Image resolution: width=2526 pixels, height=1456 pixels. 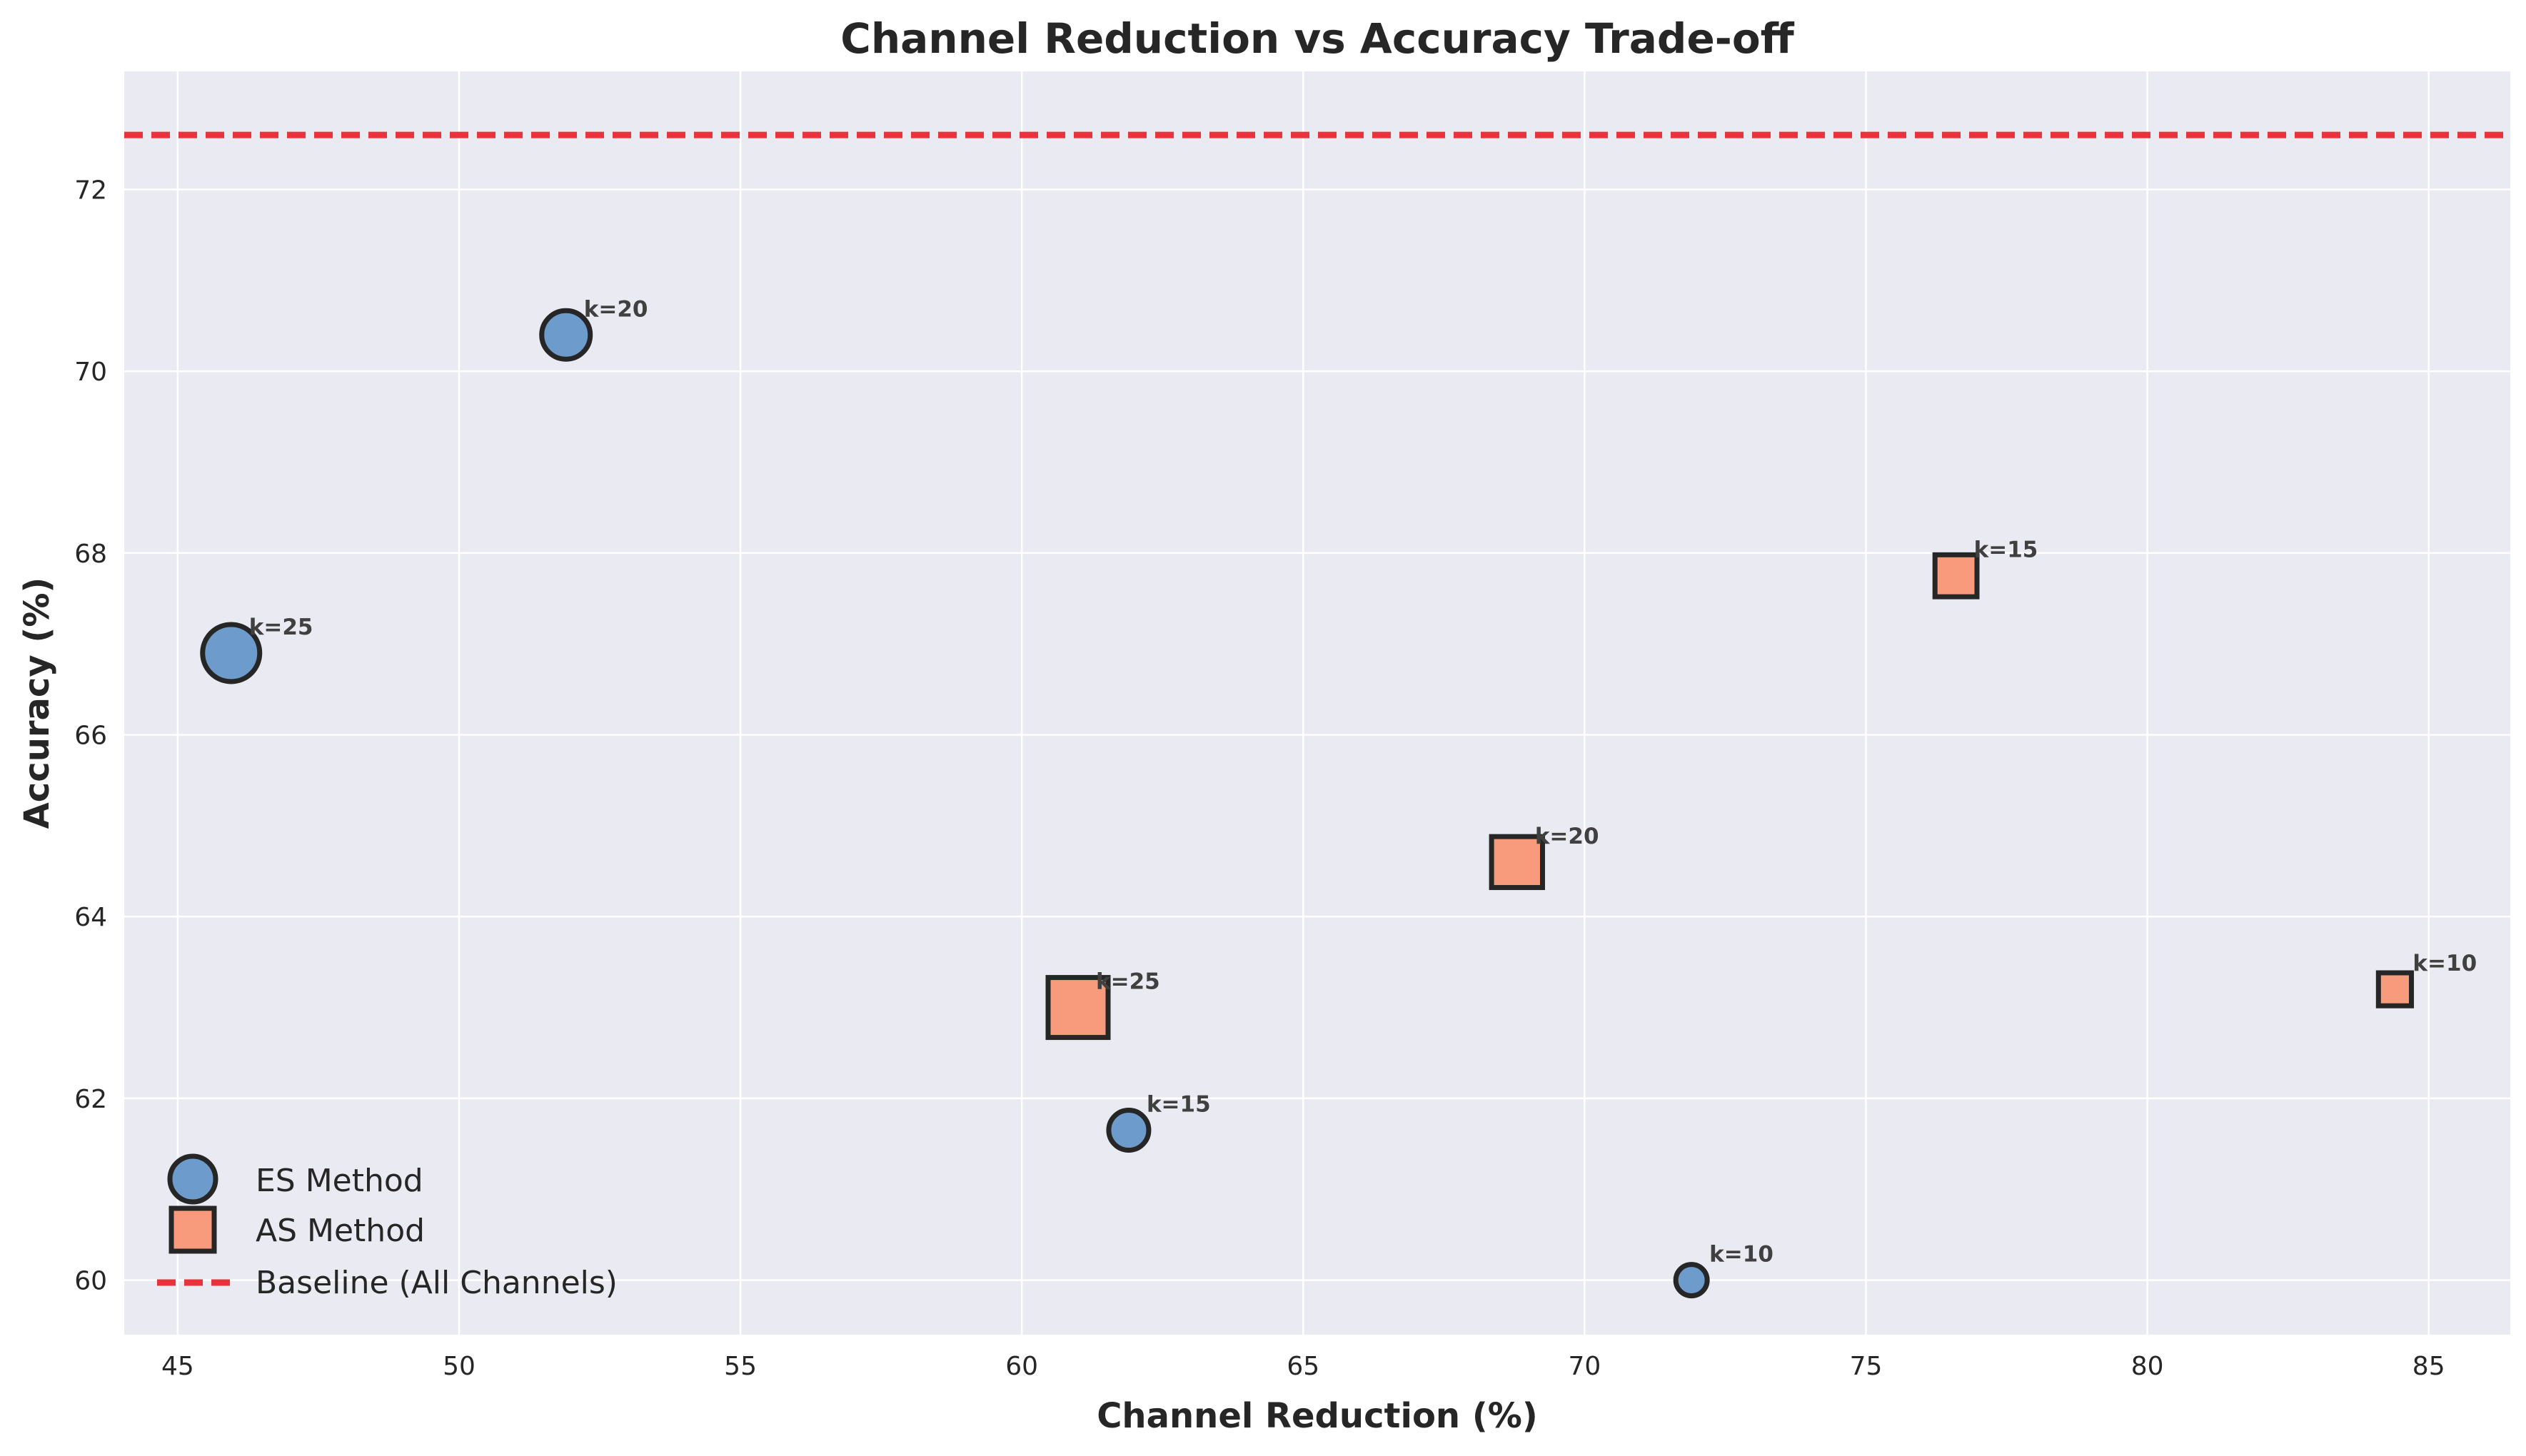 I want to click on x-tick-label: 70, so click(x=1585, y=1366).